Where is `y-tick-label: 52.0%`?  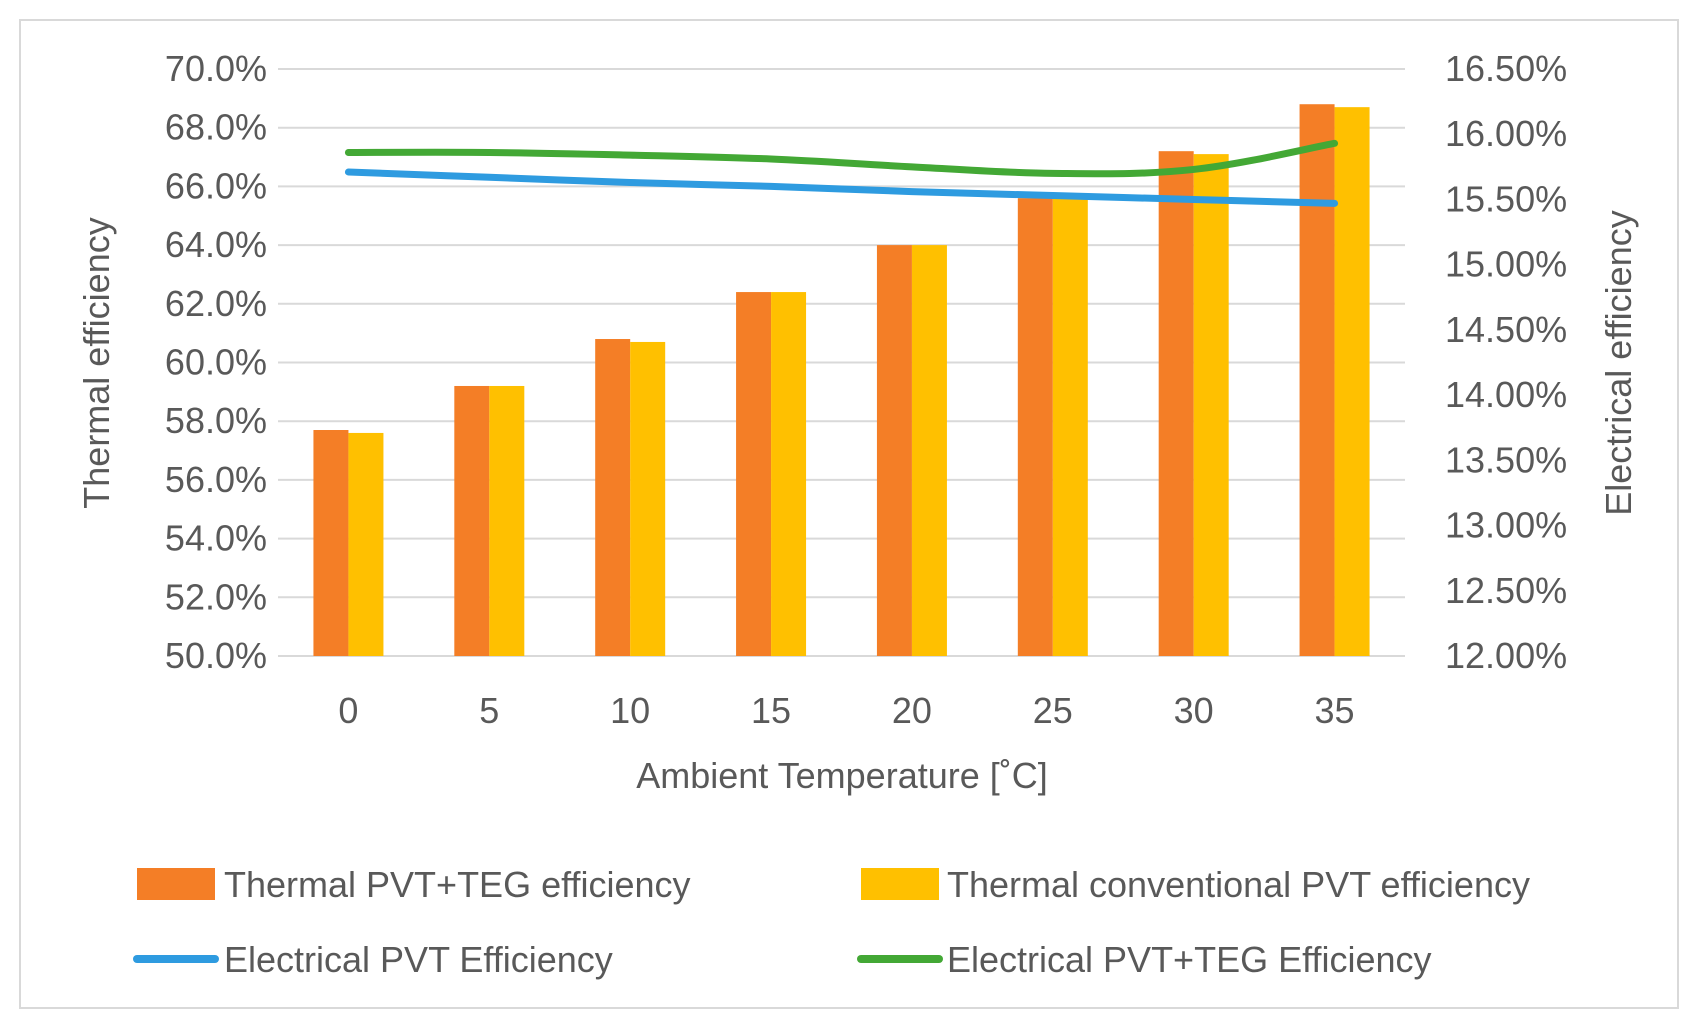
y-tick-label: 52.0% is located at coordinates (216, 596).